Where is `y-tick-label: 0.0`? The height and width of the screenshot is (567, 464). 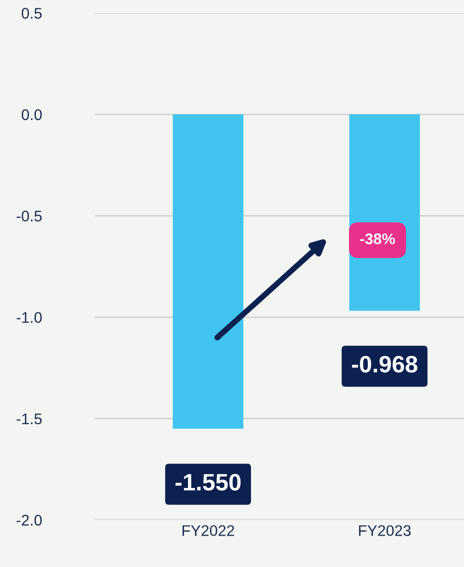 y-tick-label: 0.0 is located at coordinates (32, 114).